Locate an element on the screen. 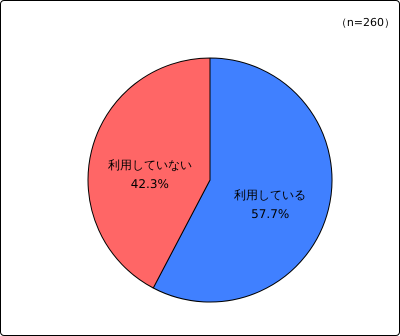  slice-label: 利用している is located at coordinates (270, 195).